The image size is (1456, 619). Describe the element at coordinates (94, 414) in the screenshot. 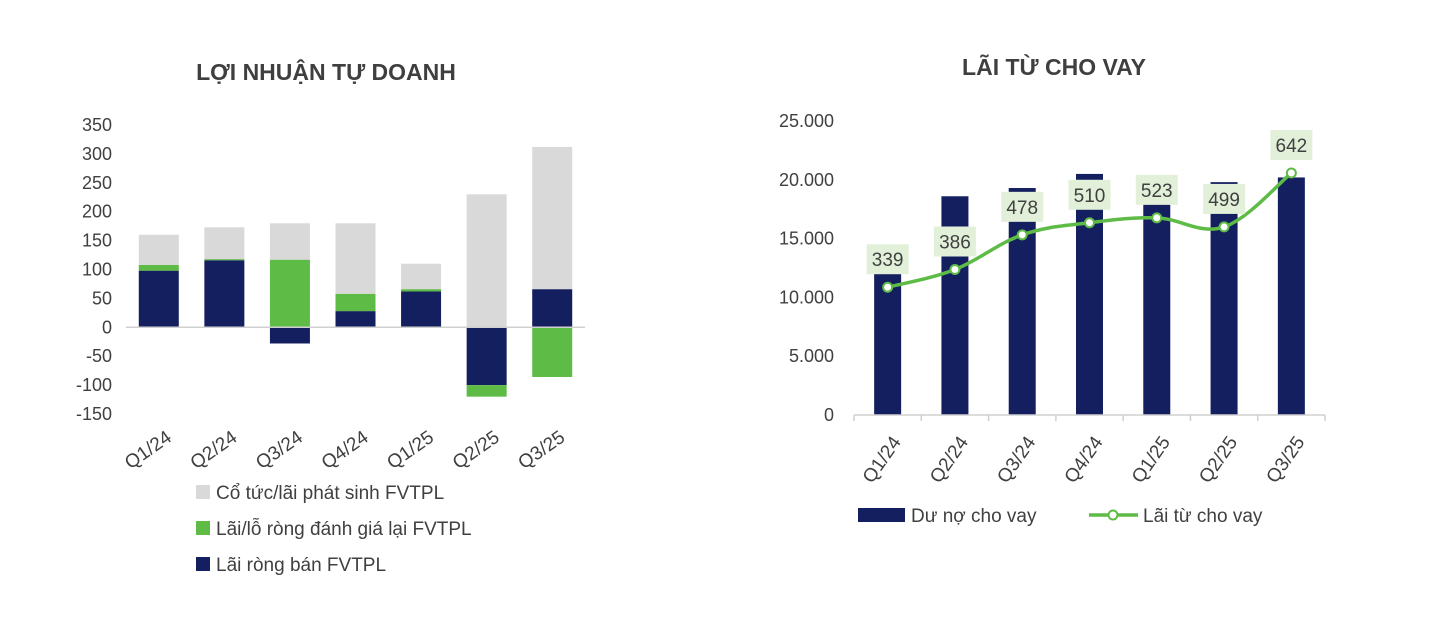

I see `y-tick-label: -150` at that location.